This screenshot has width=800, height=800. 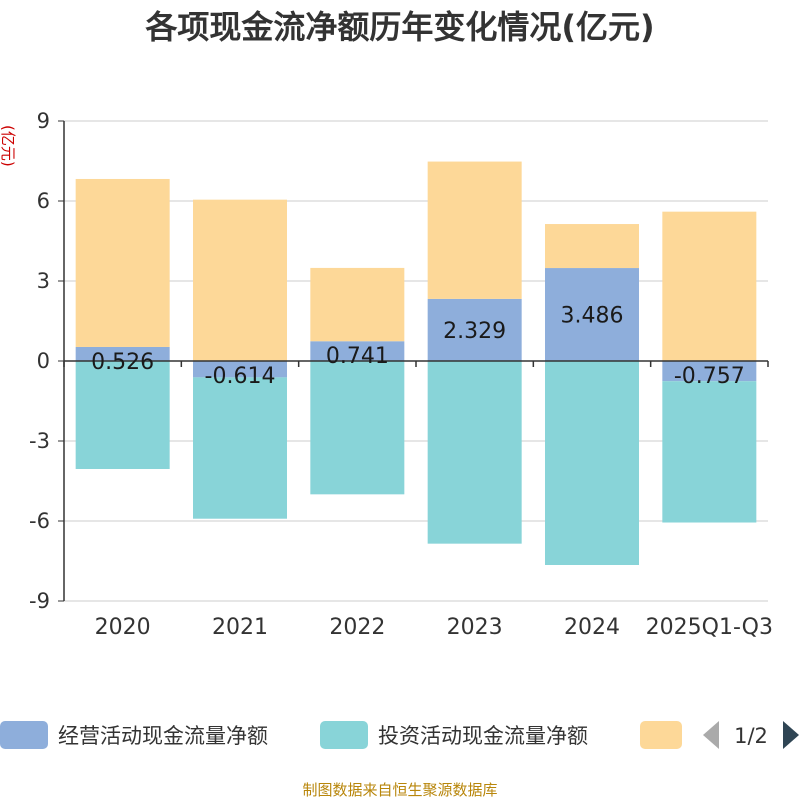 I want to click on data-labels: 0.526 -0.614 0.741 2.329 3.486 -0.757, so click(x=418, y=346).